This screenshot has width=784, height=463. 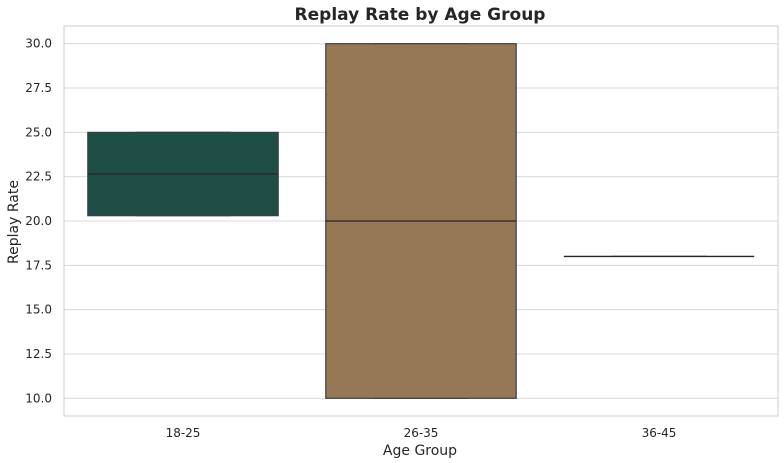 What do you see at coordinates (420, 451) in the screenshot?
I see `x-axis-label: Age Group` at bounding box center [420, 451].